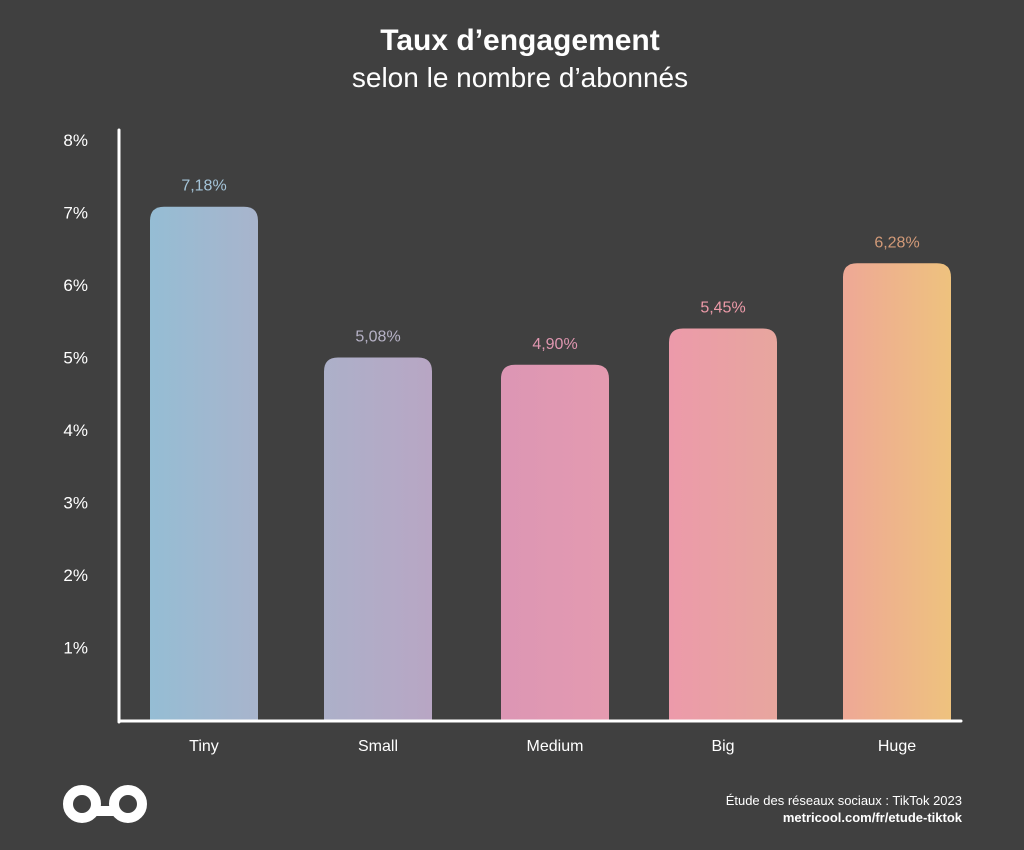 This screenshot has height=850, width=1024. What do you see at coordinates (896, 242) in the screenshot?
I see `value-label-huge: 6,28%` at bounding box center [896, 242].